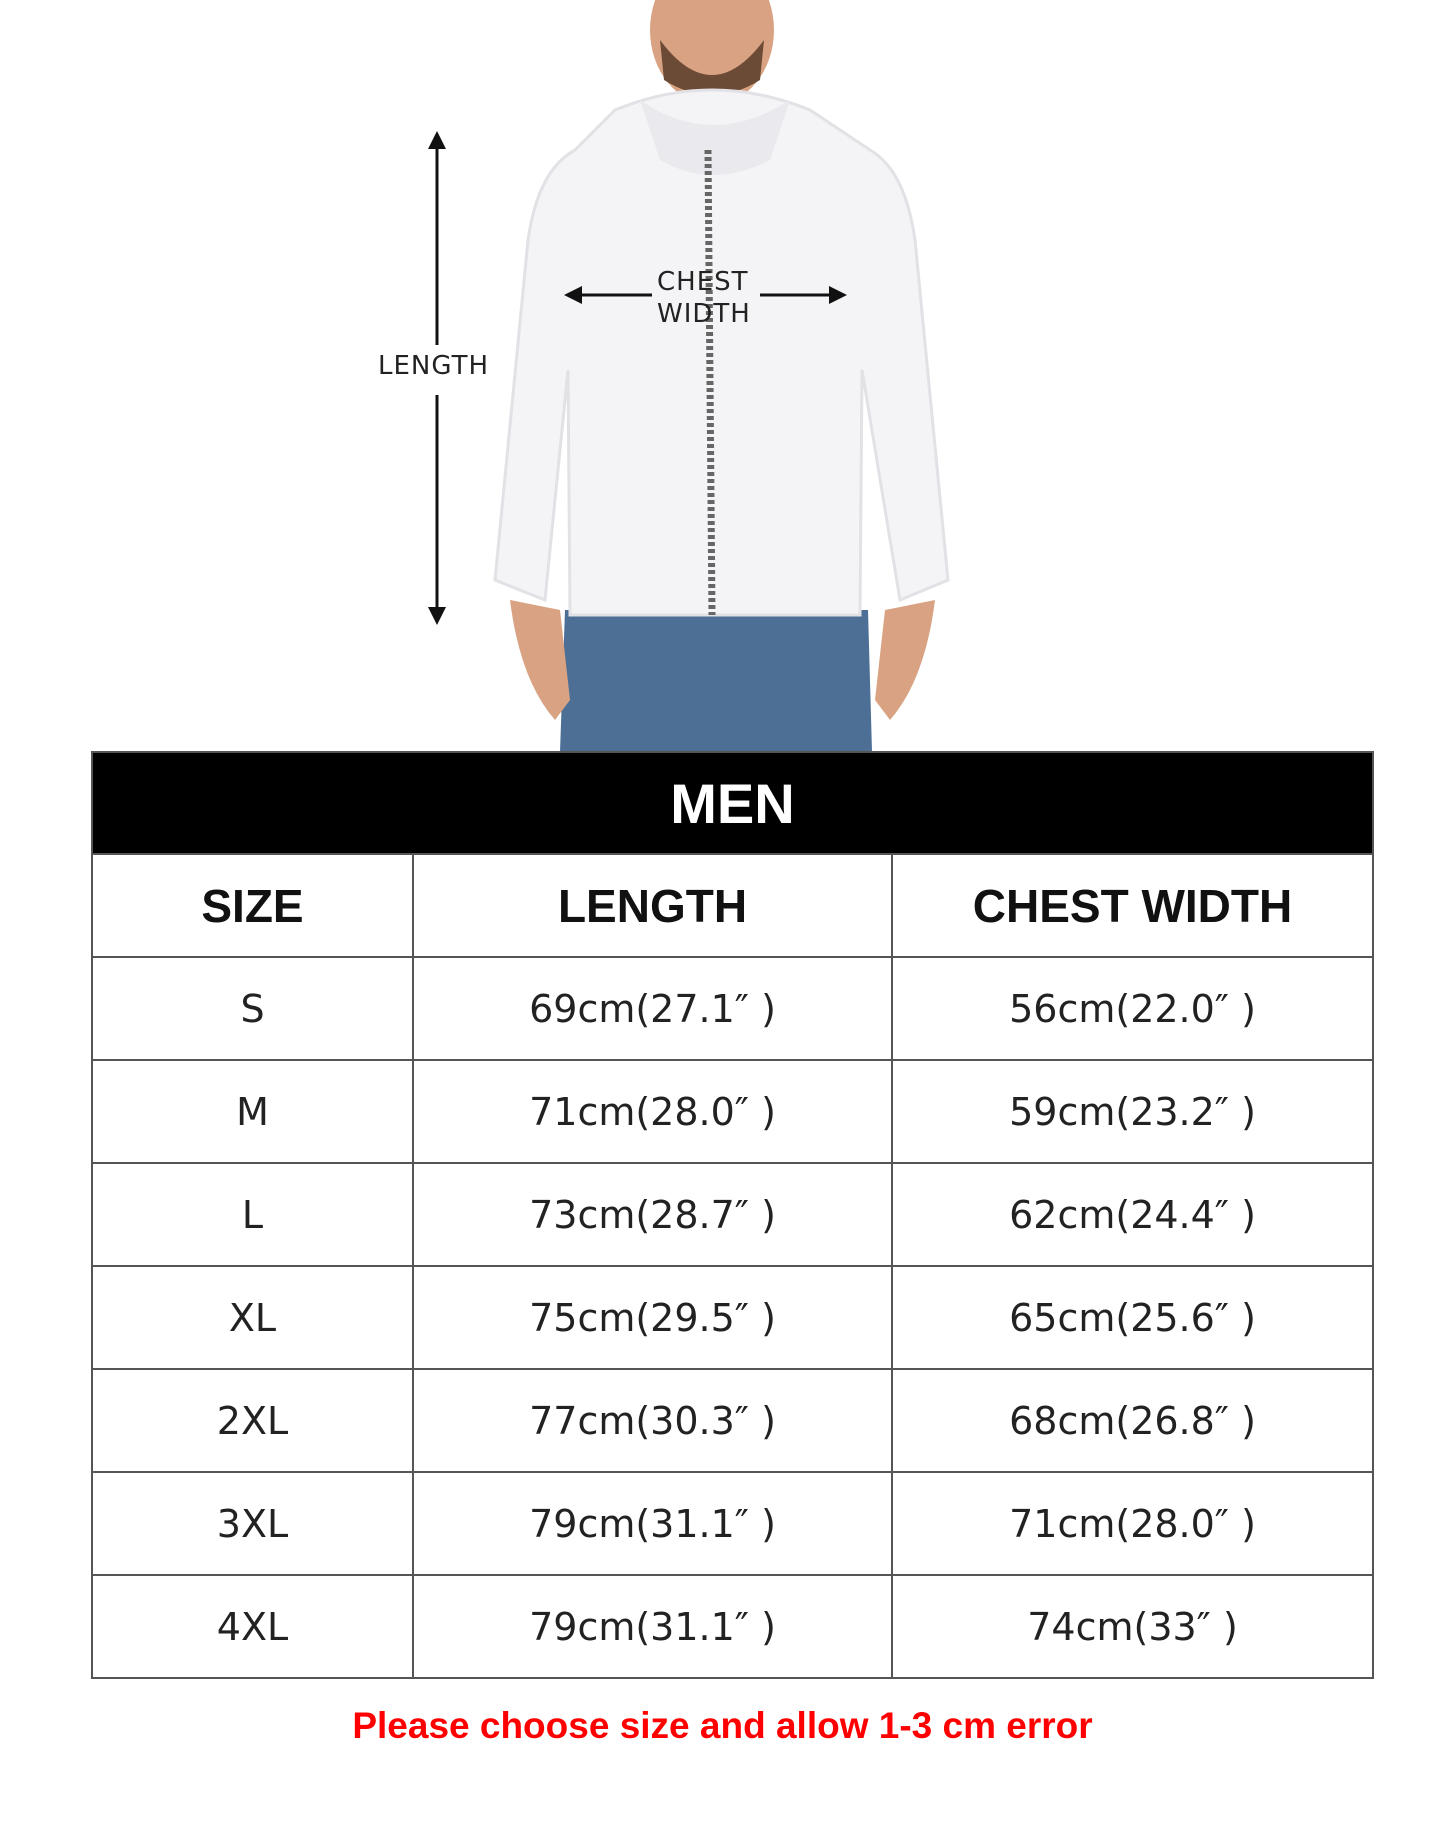 The height and width of the screenshot is (1827, 1445). I want to click on chest-width-cell: 65cm(25.6″ ), so click(1132, 1317).